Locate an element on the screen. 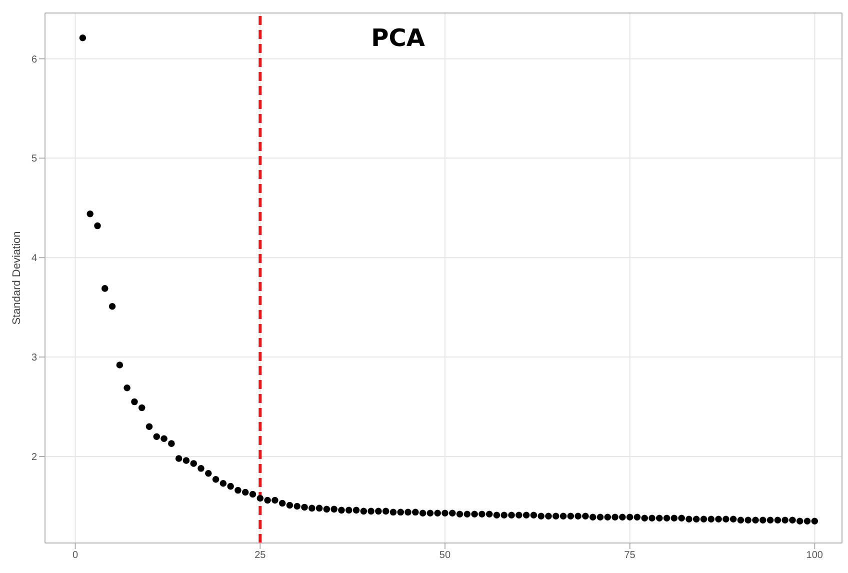 Image resolution: width=848 pixels, height=573 pixels. y-tick-label: 2 is located at coordinates (34, 458).